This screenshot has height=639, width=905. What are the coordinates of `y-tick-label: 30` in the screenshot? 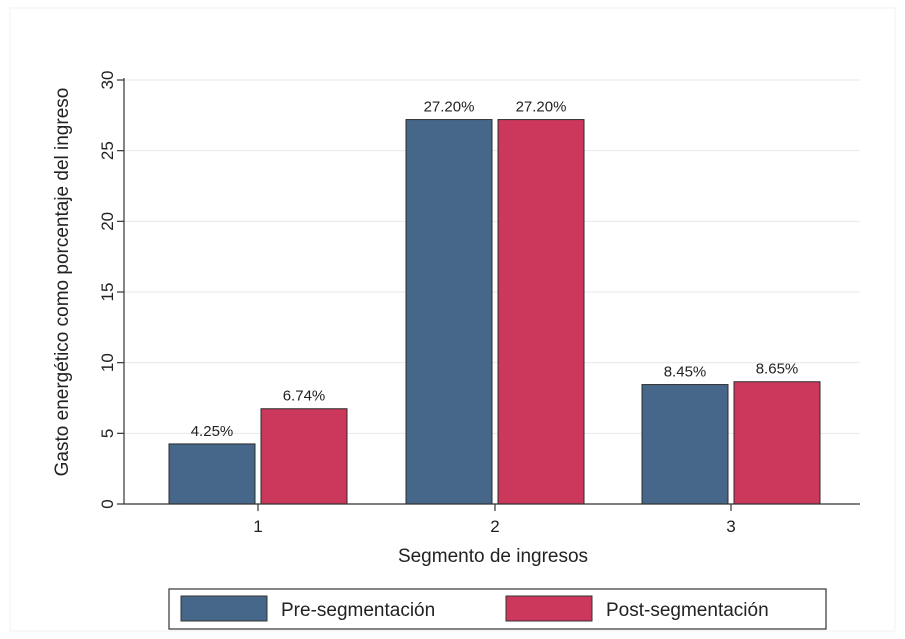 It's located at (107, 80).